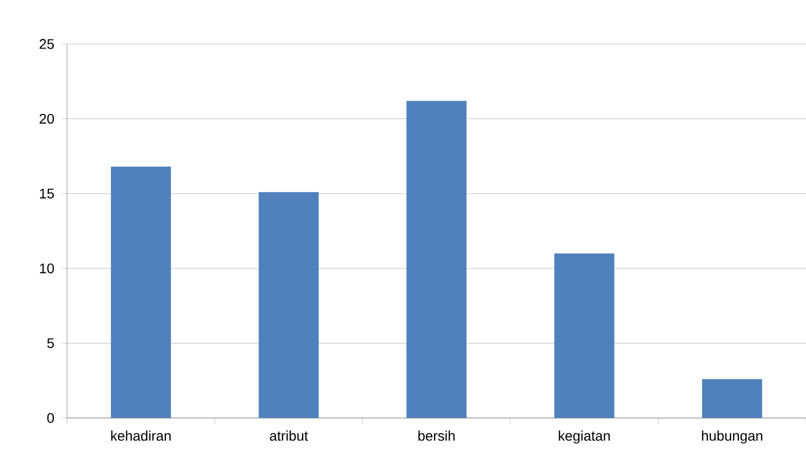  I want to click on y-tick-label: 5, so click(50, 343).